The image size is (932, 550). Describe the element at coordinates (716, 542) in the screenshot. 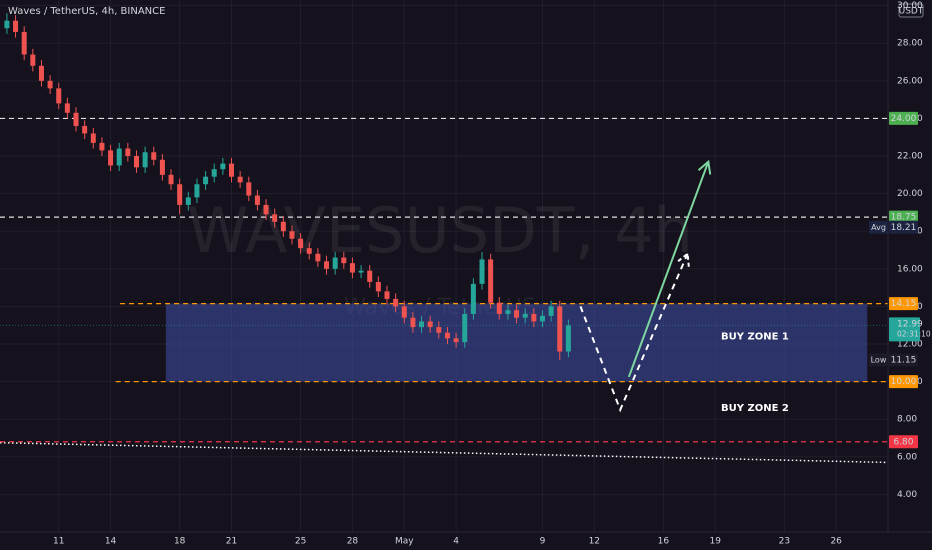

I see `x-tick-label: 19` at that location.